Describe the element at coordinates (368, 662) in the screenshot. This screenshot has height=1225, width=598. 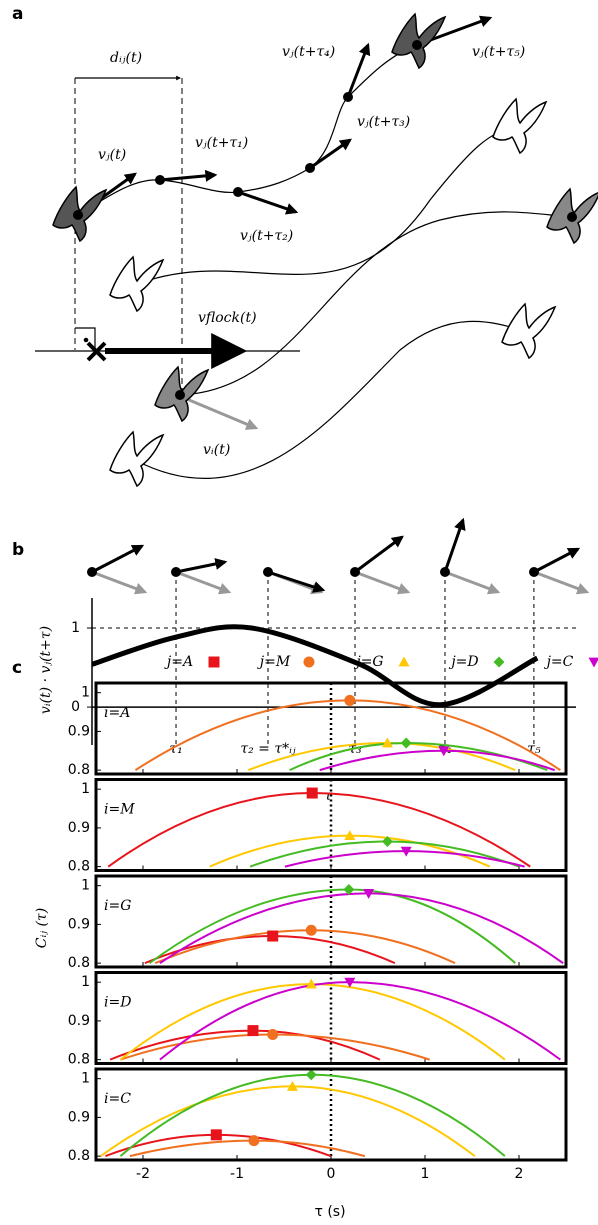
I see `legend-label: j=G` at that location.